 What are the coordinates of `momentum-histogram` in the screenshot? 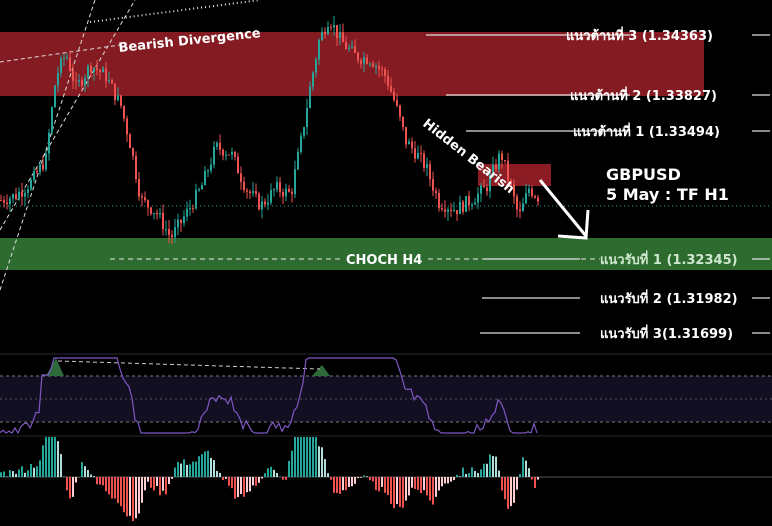 It's located at (269, 479).